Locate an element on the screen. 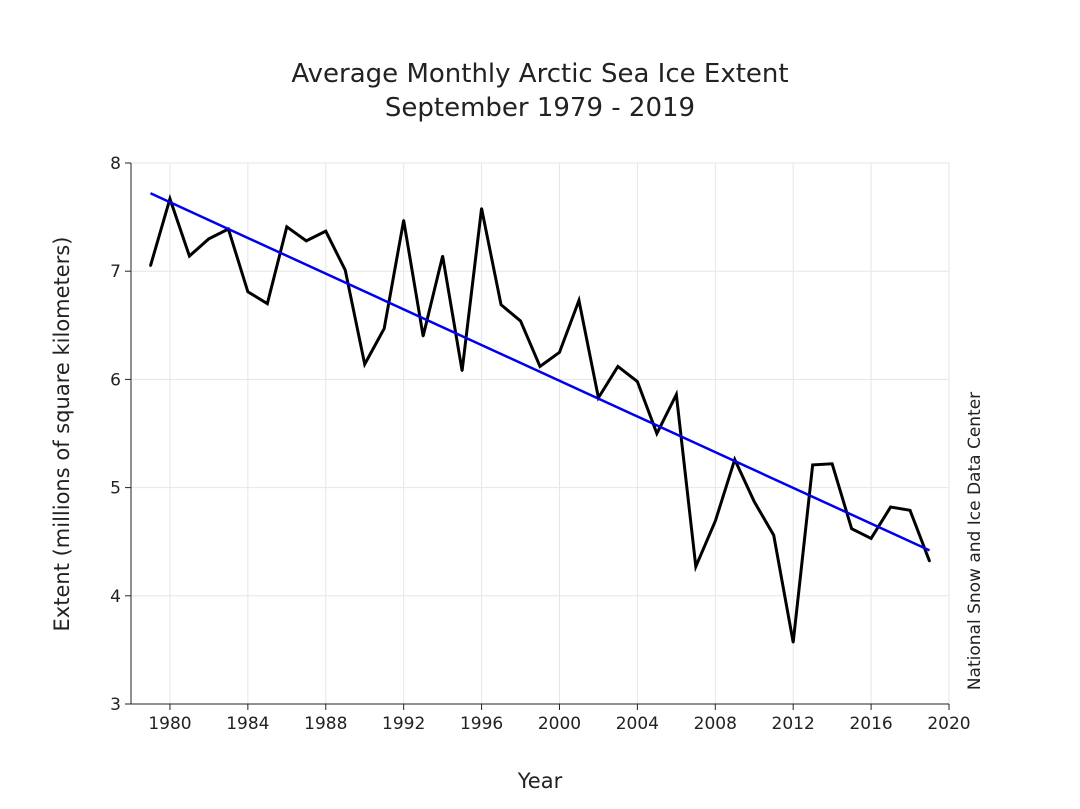 This screenshot has height=809, width=1080. y-tick-label: 3 is located at coordinates (115, 705).